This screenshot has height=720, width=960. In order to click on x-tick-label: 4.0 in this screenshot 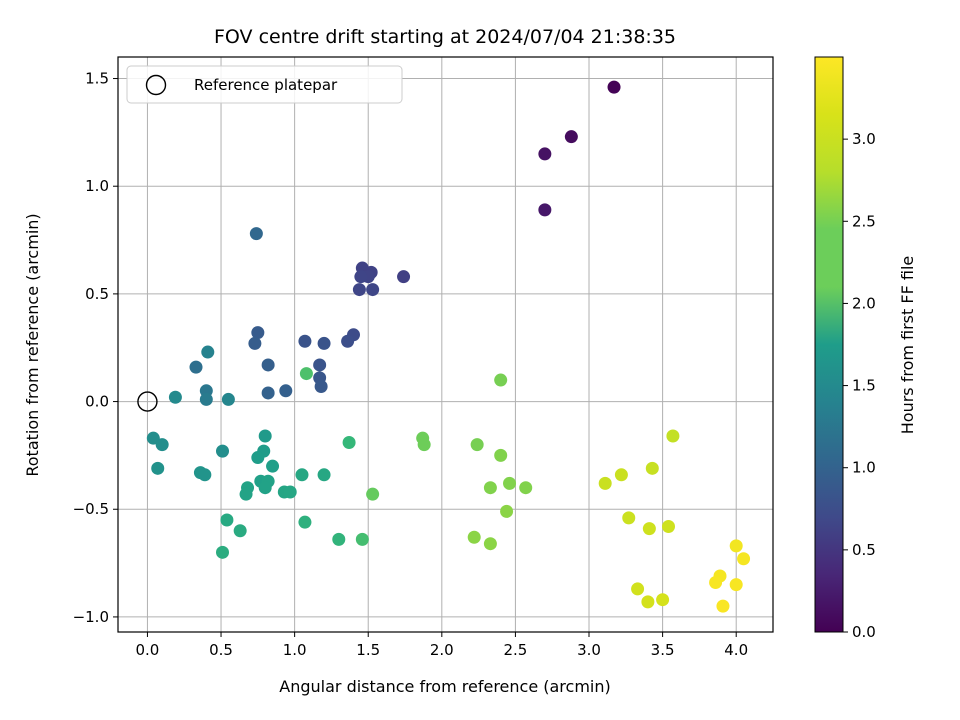, I will do `click(736, 650)`.